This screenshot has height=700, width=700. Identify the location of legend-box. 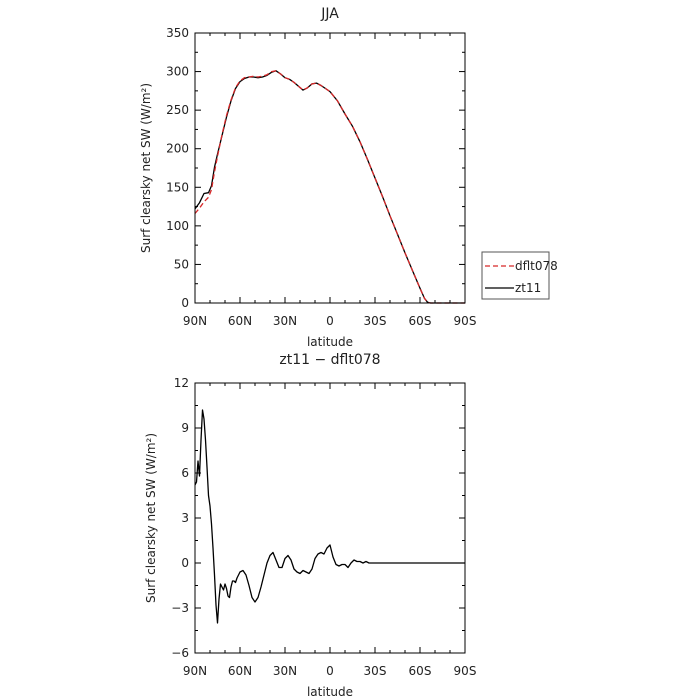
(515, 275).